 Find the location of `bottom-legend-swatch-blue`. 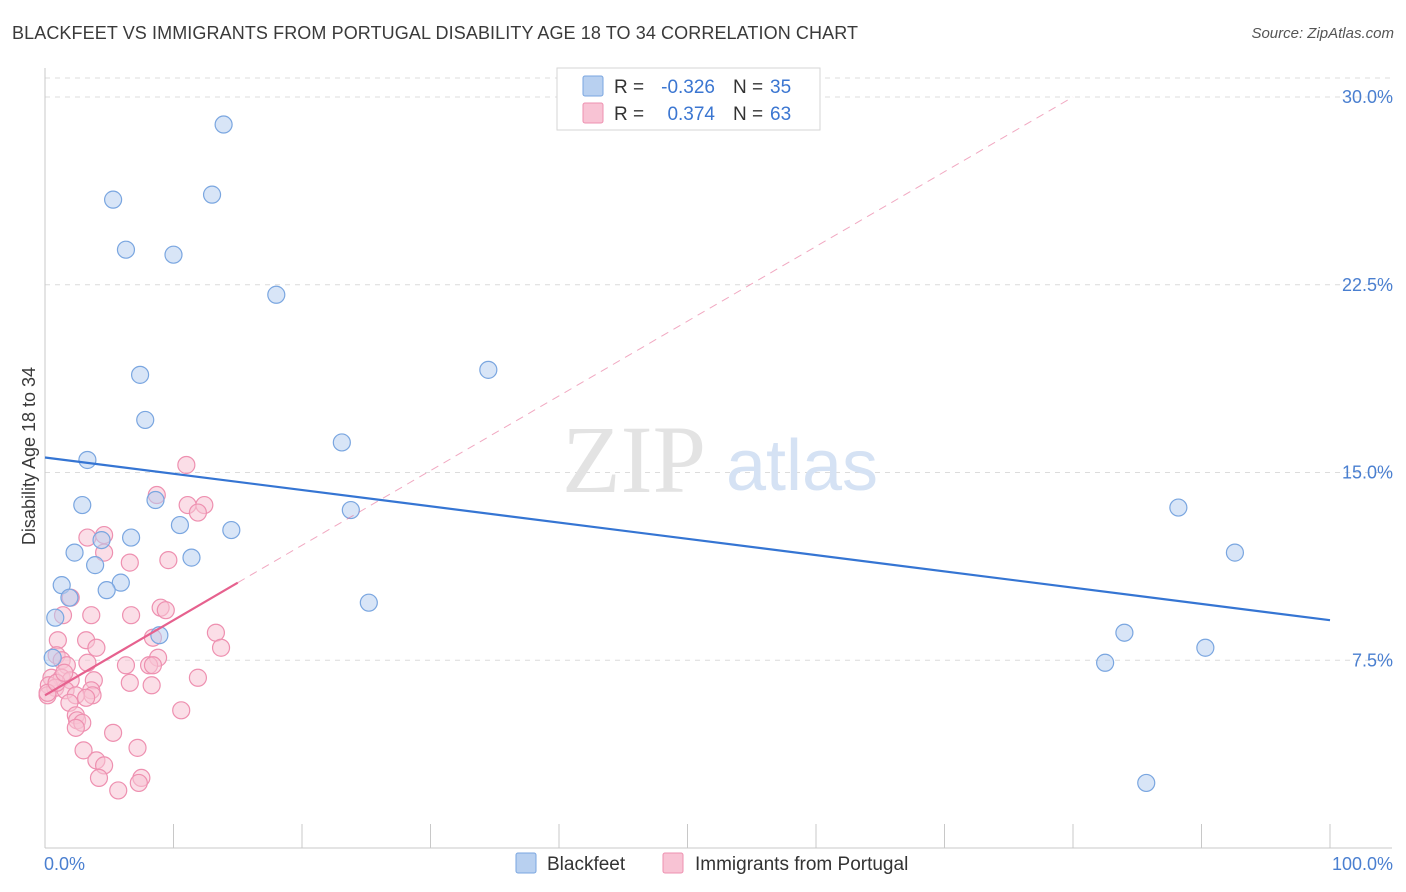

bottom-legend-swatch-blue is located at coordinates (526, 863).